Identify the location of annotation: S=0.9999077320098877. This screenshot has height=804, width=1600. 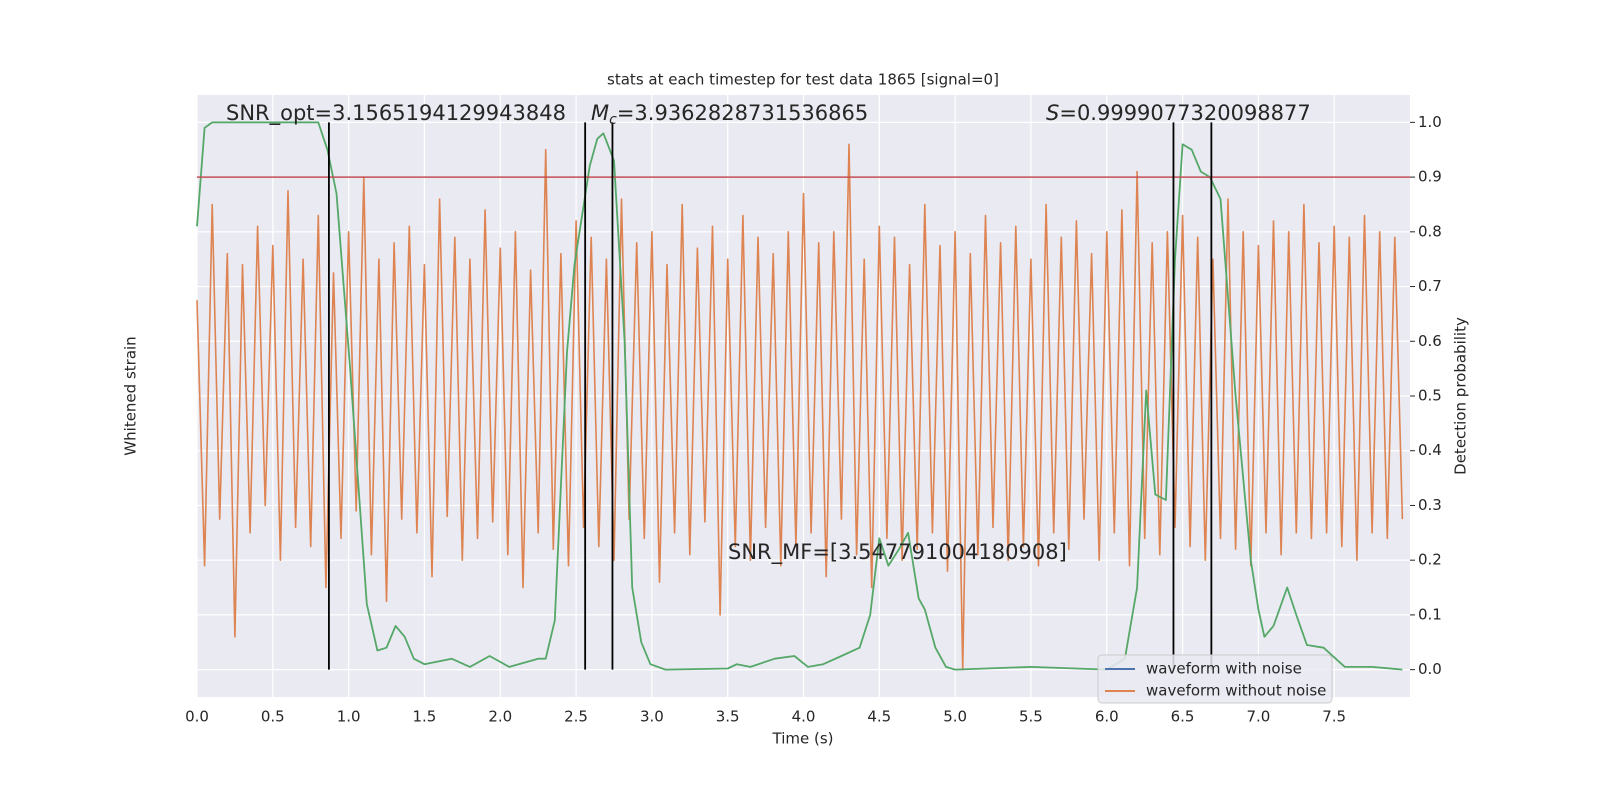
(1178, 113).